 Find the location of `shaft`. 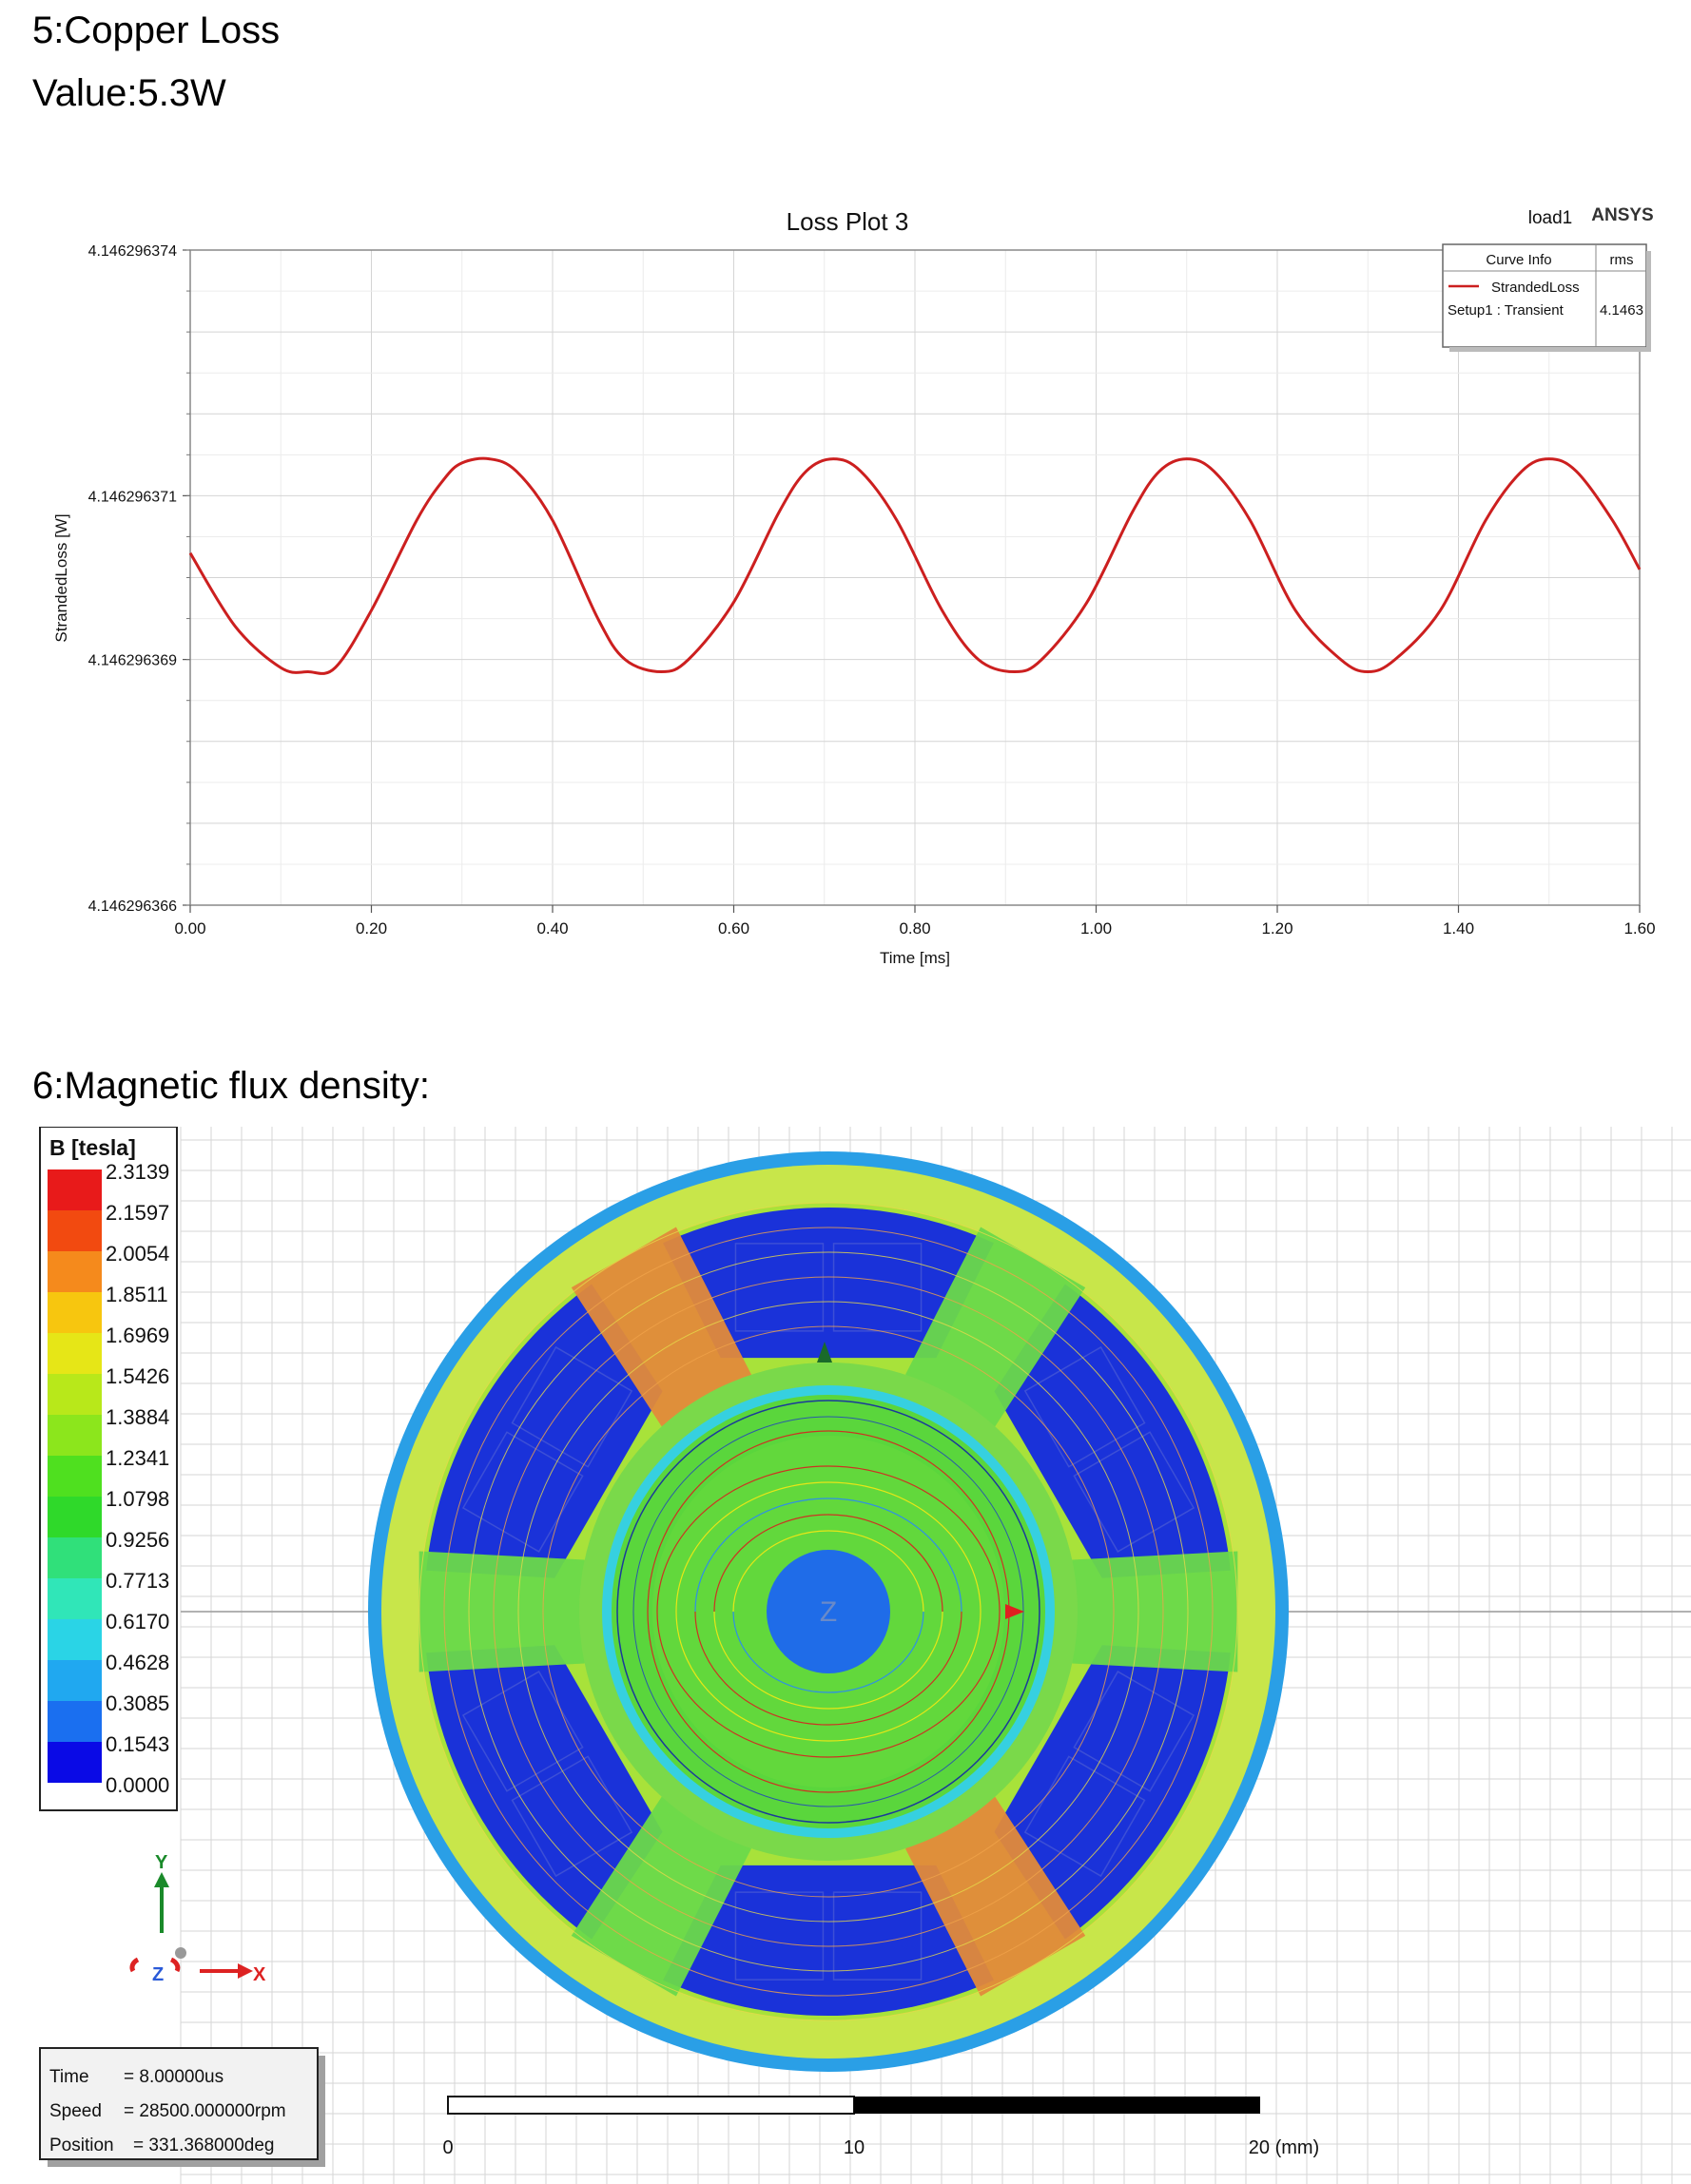

shaft is located at coordinates (828, 1612).